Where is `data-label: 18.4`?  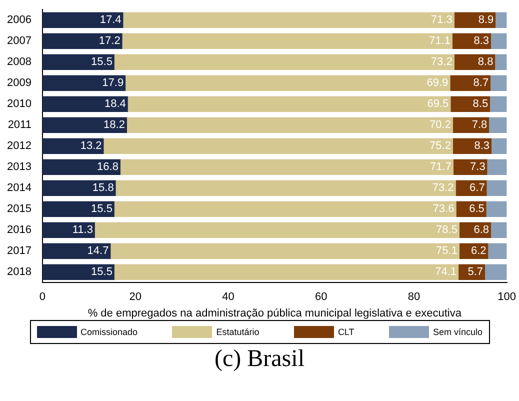 data-label: 18.4 is located at coordinates (115, 104).